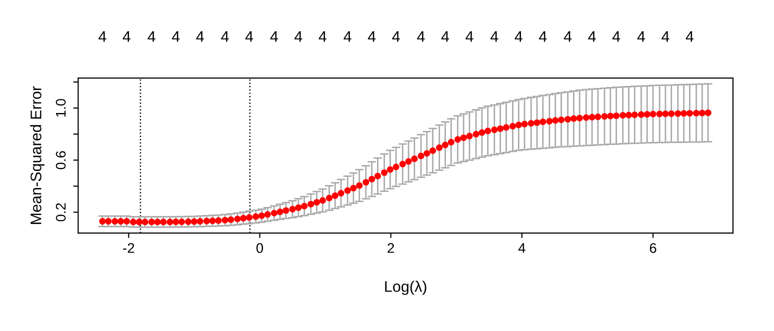 The image size is (774, 331). What do you see at coordinates (391, 248) in the screenshot?
I see `x-tick-label: 2` at bounding box center [391, 248].